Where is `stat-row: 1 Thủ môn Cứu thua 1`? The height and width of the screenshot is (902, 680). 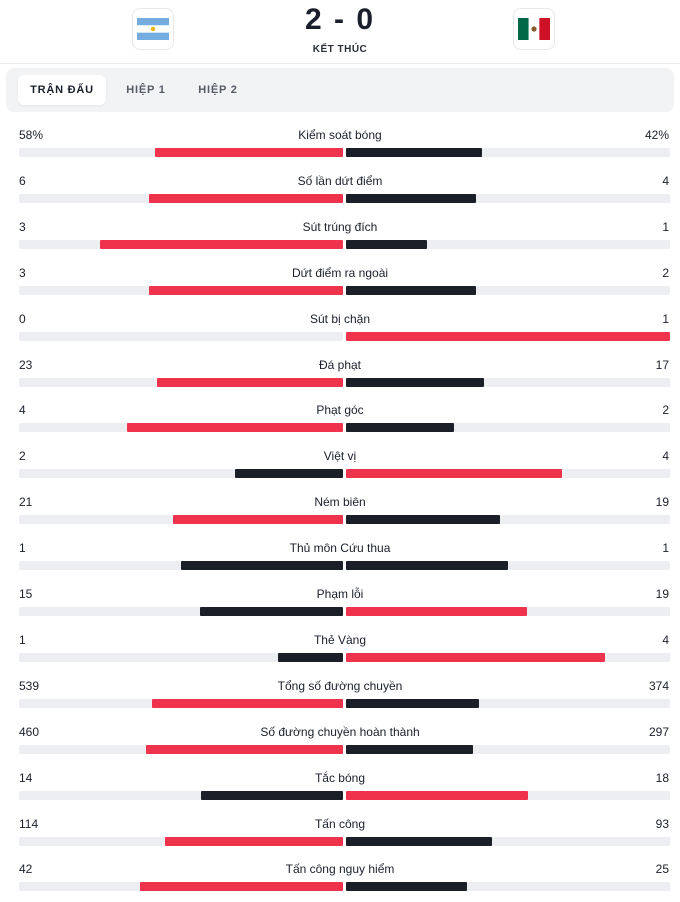 stat-row: 1 Thủ môn Cứu thua 1 is located at coordinates (340, 560).